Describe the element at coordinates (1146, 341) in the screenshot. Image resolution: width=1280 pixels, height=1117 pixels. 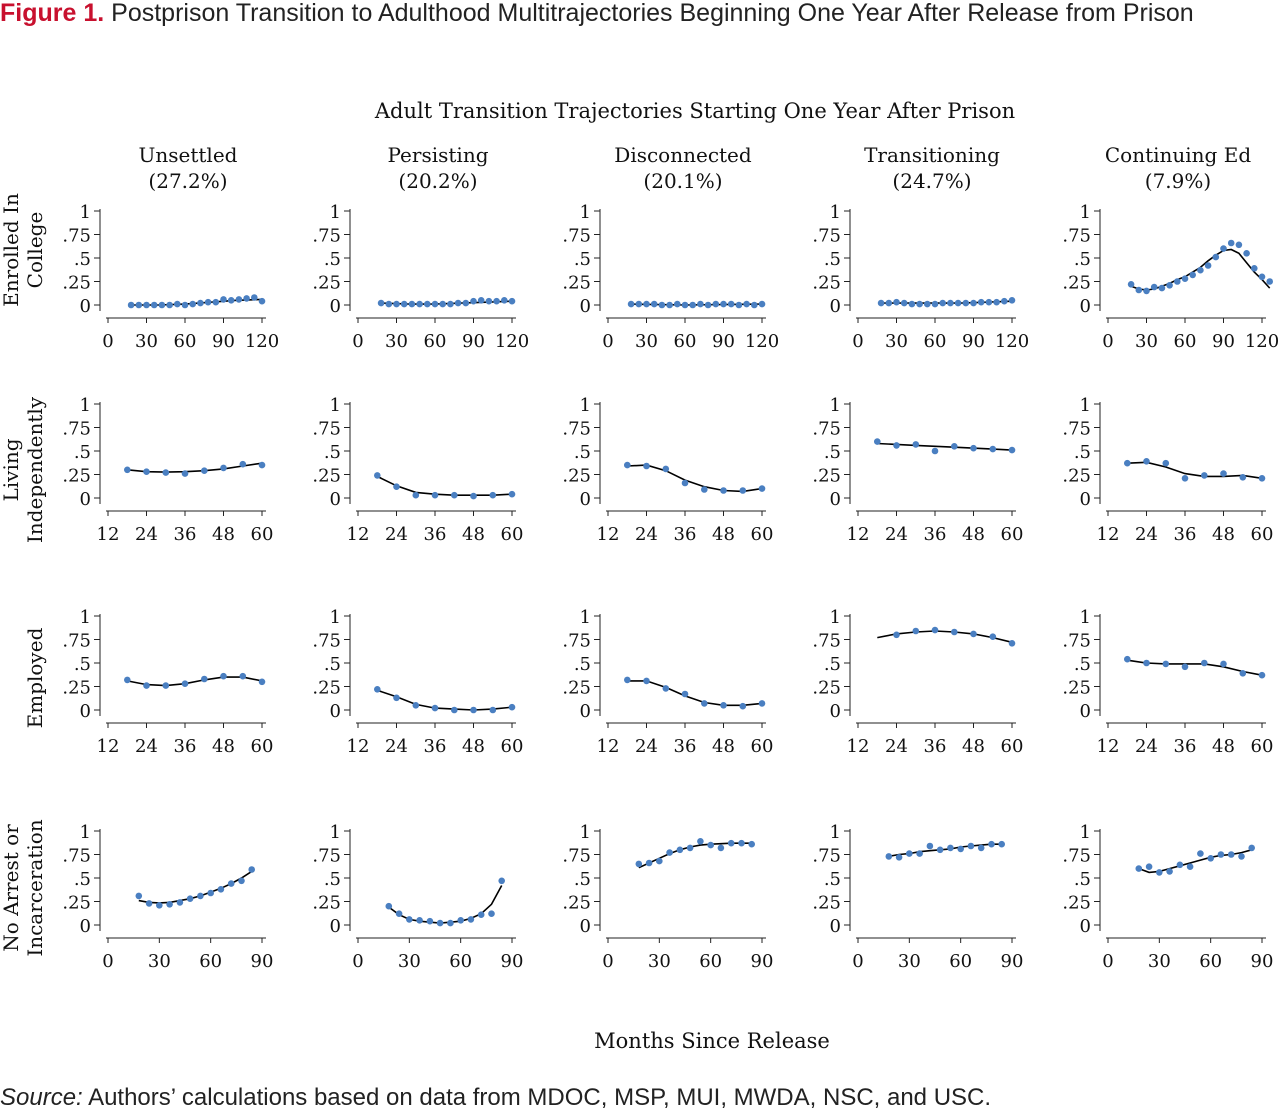
I see `x-tick-label: 30` at that location.